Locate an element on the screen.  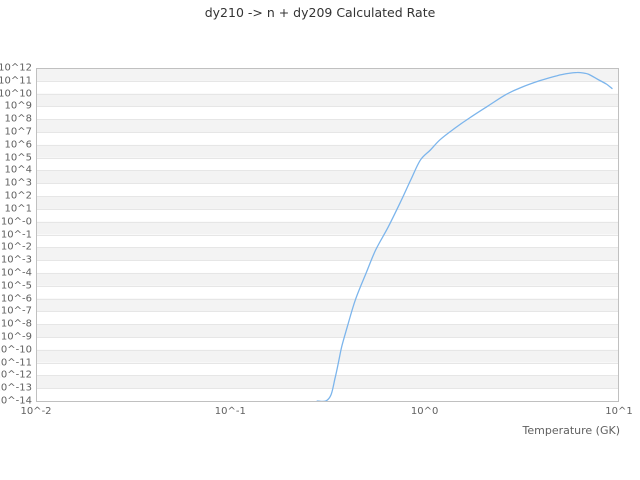
x-tick-label: 10^-1 is located at coordinates (230, 411).